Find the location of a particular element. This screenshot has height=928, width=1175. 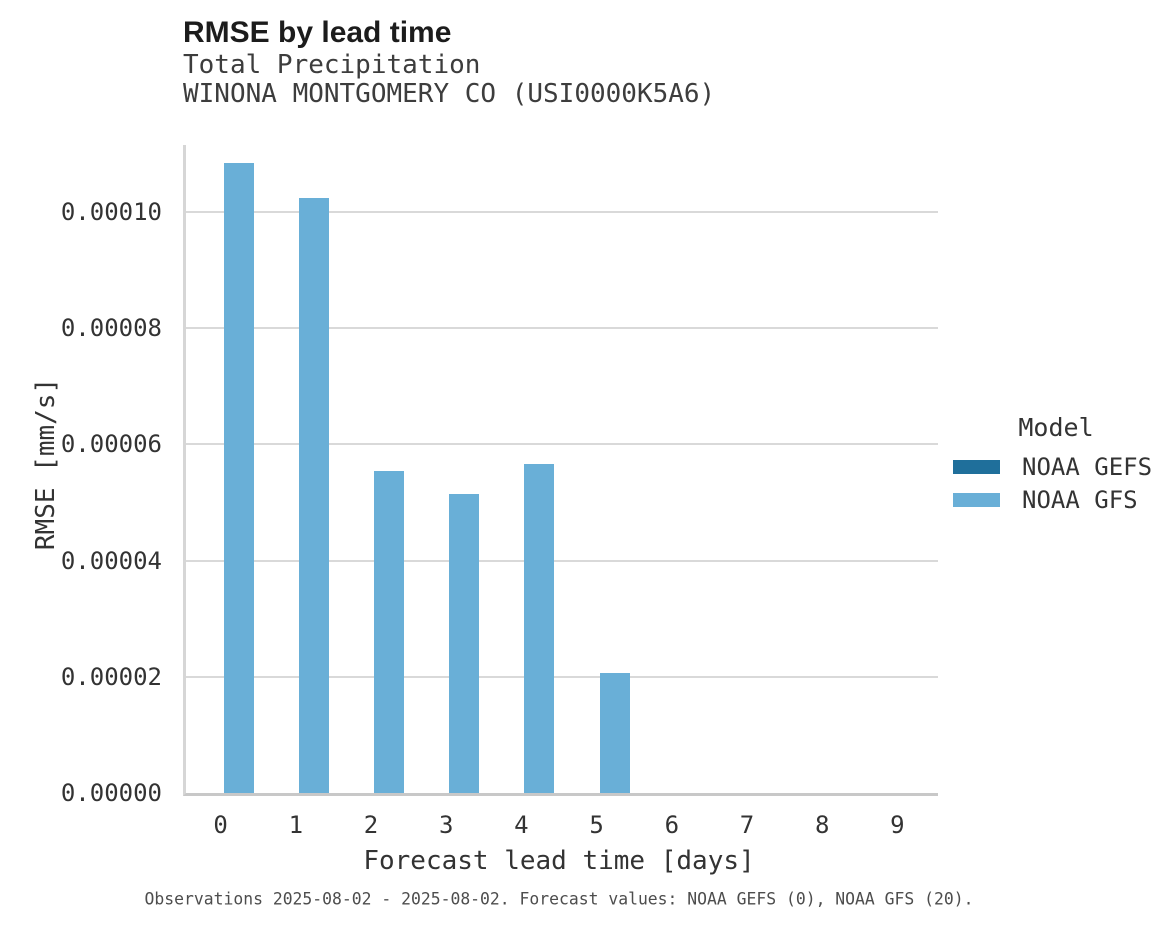

x-axis-label: Forecast lead time [days] is located at coordinates (559, 861).